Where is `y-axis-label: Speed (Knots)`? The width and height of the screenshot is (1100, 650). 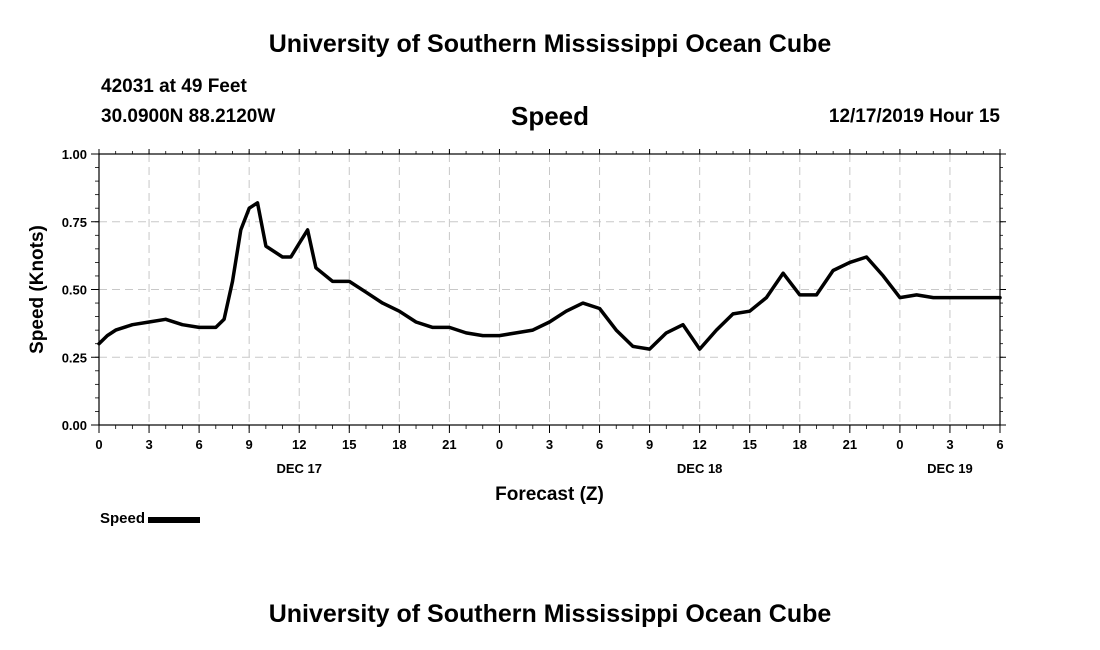 y-axis-label: Speed (Knots) is located at coordinates (37, 289).